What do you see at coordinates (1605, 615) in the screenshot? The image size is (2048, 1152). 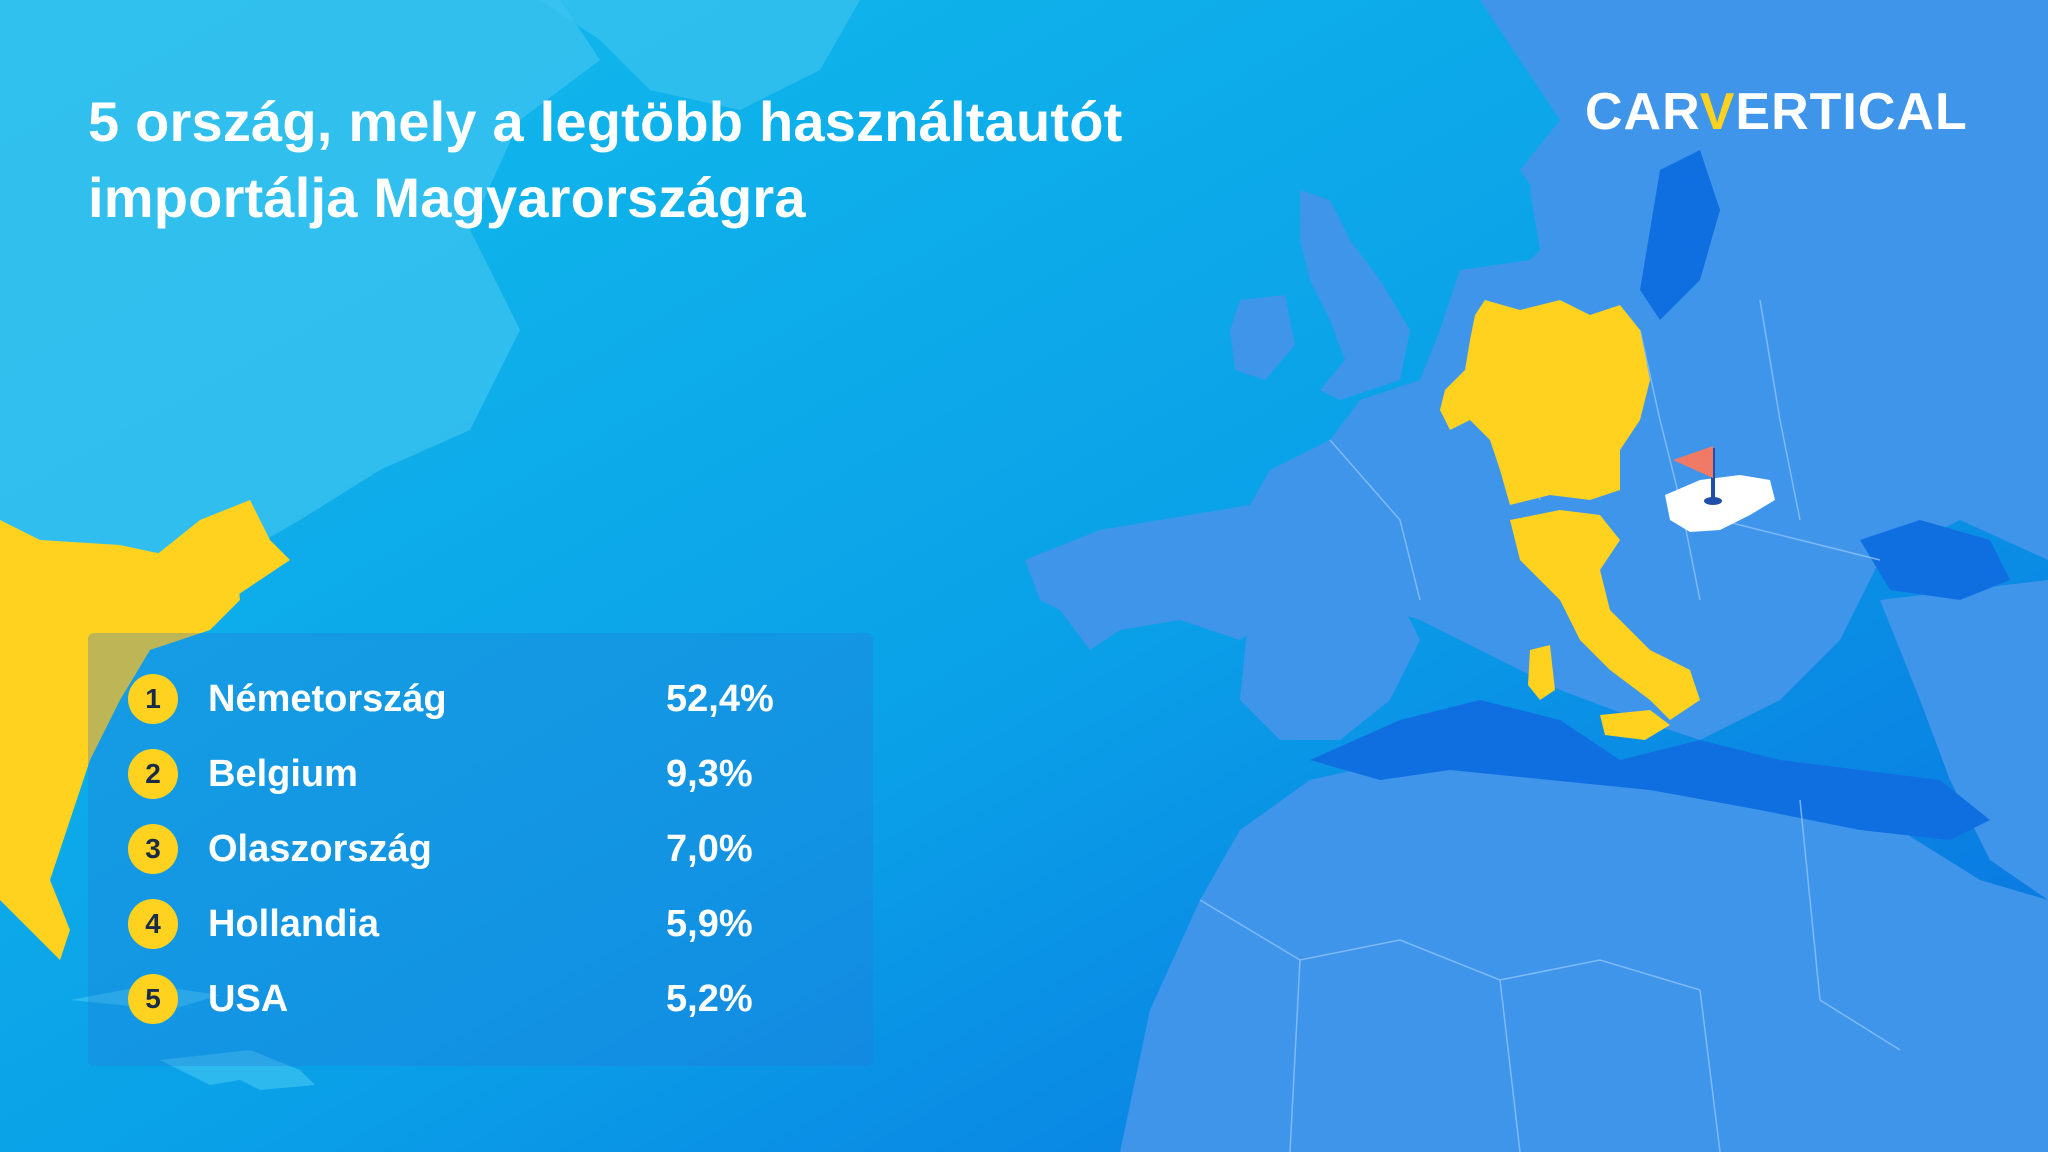 I see `italy-highlight` at bounding box center [1605, 615].